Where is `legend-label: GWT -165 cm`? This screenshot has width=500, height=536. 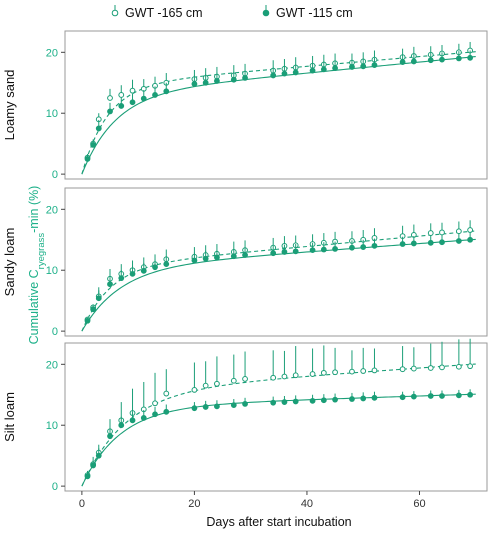
legend-label: GWT -165 cm is located at coordinates (164, 13).